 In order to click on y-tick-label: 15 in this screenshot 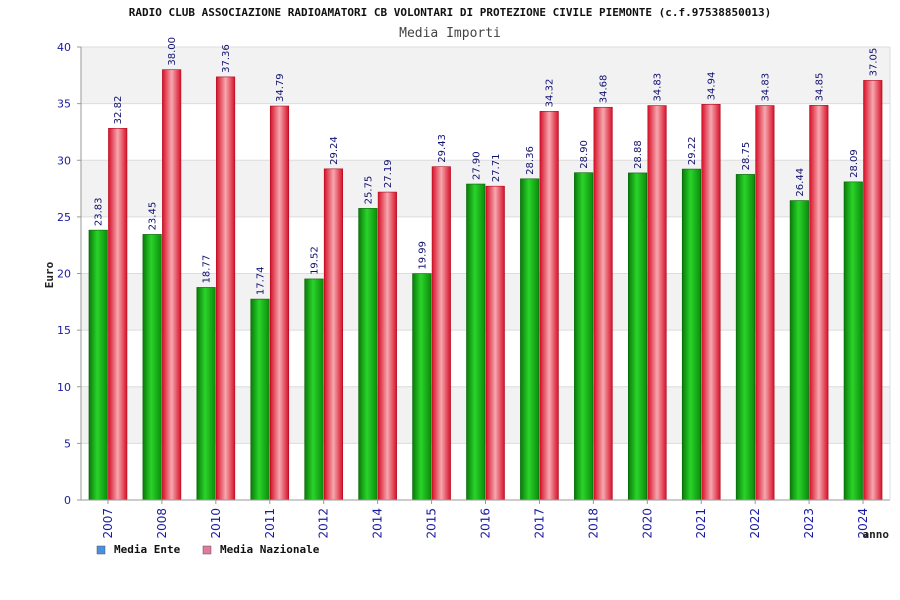, I will do `click(64, 330)`.